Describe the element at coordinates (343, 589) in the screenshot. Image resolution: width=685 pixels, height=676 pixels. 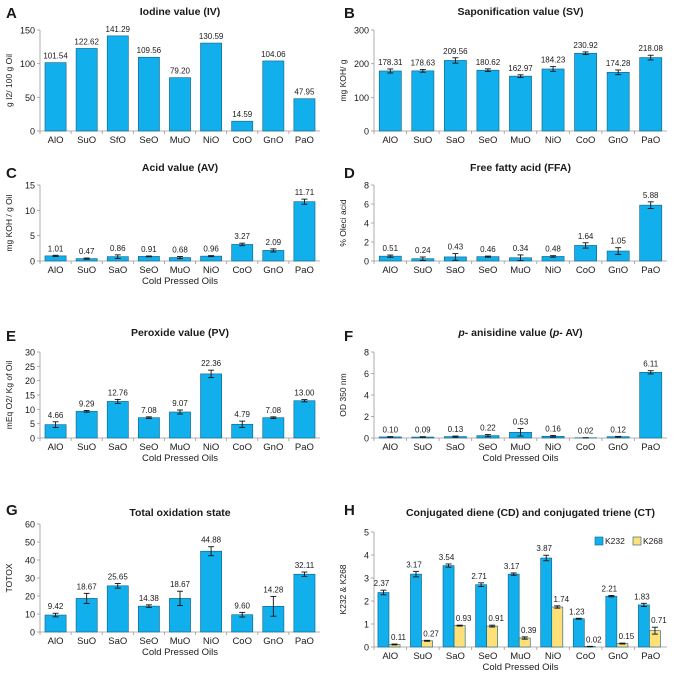
I see `y-axis-label: K232 & K268` at that location.